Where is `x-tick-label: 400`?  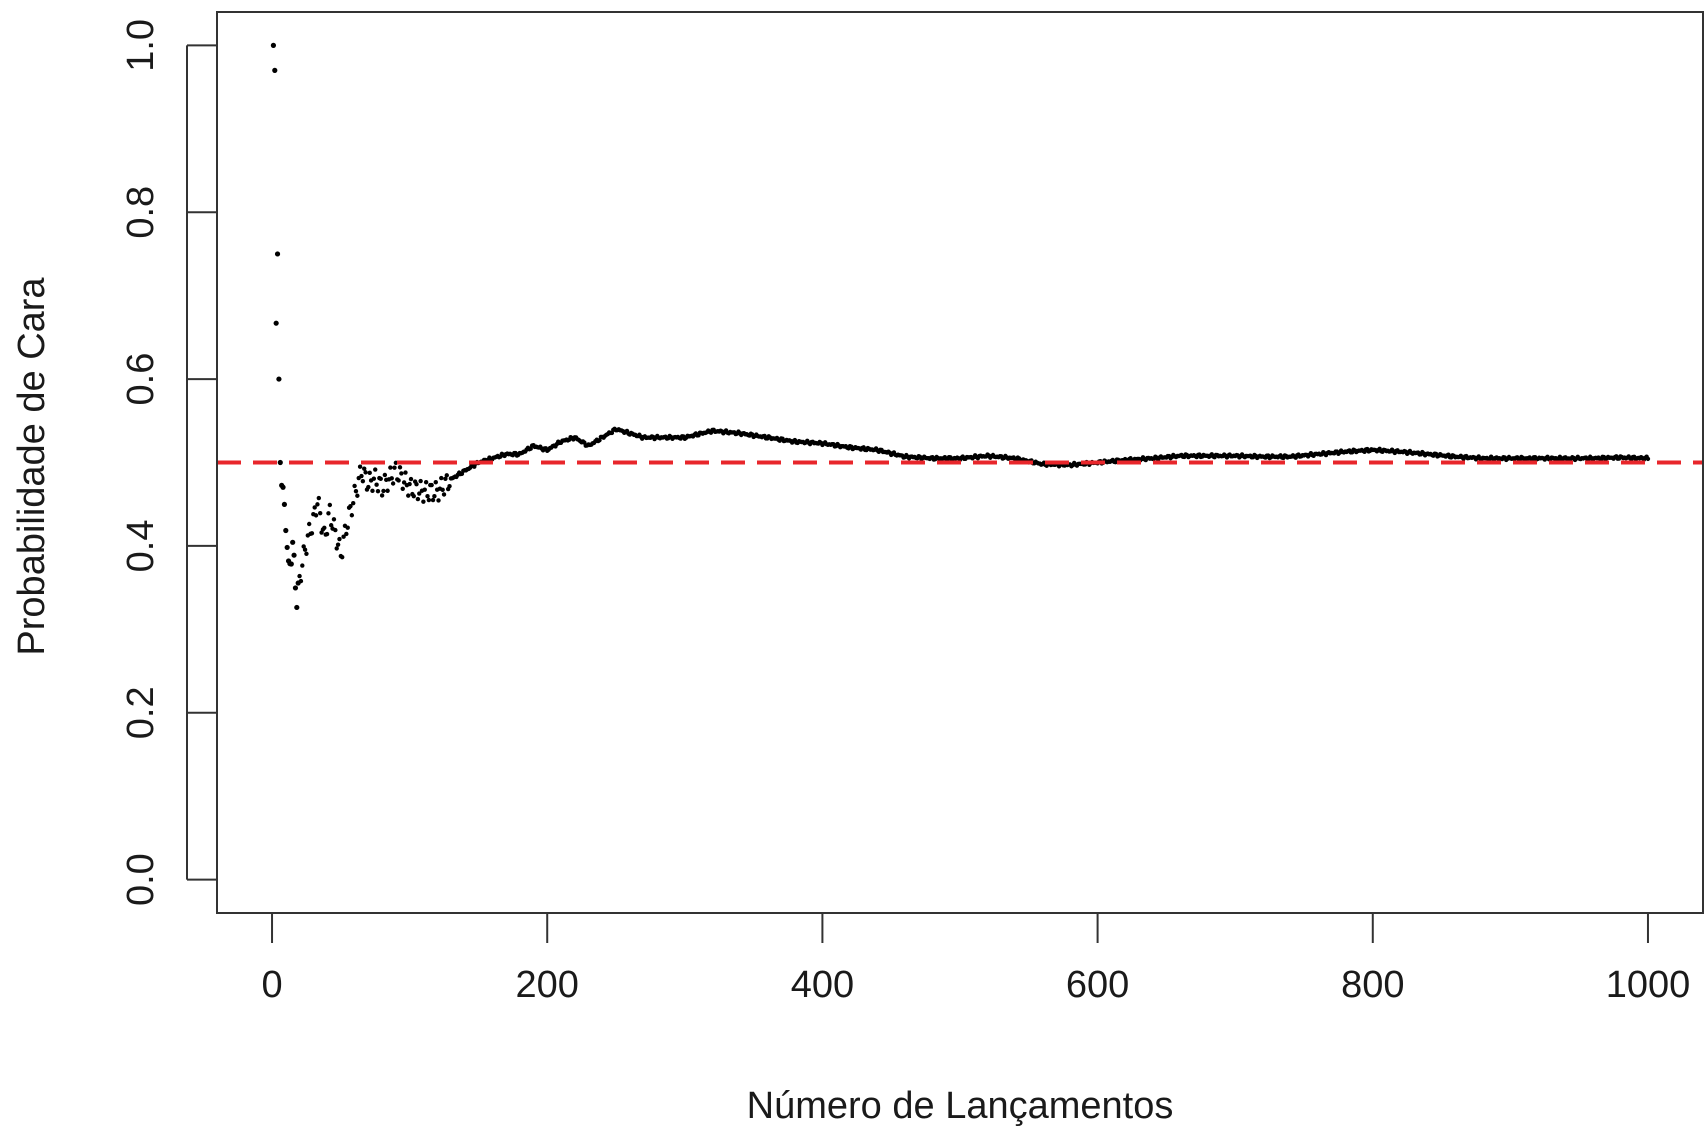
x-tick-label: 400 is located at coordinates (822, 985).